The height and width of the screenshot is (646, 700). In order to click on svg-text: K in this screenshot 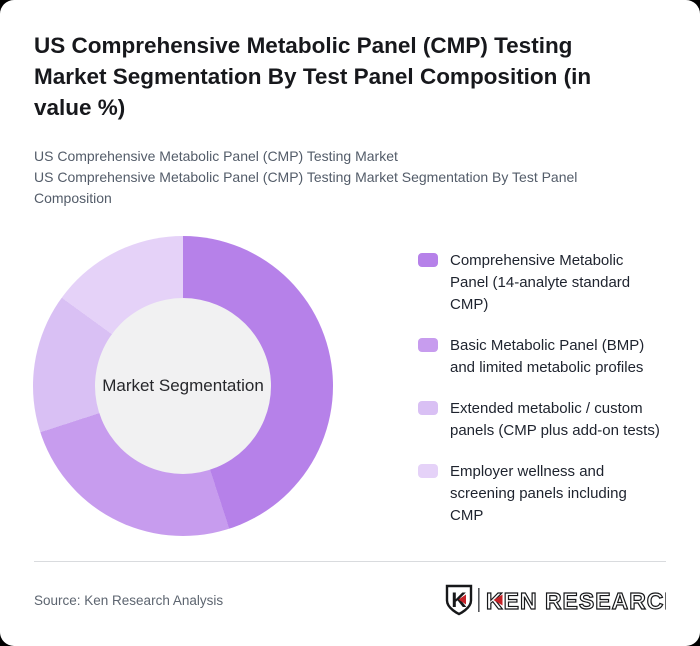, I will do `click(458, 600)`.